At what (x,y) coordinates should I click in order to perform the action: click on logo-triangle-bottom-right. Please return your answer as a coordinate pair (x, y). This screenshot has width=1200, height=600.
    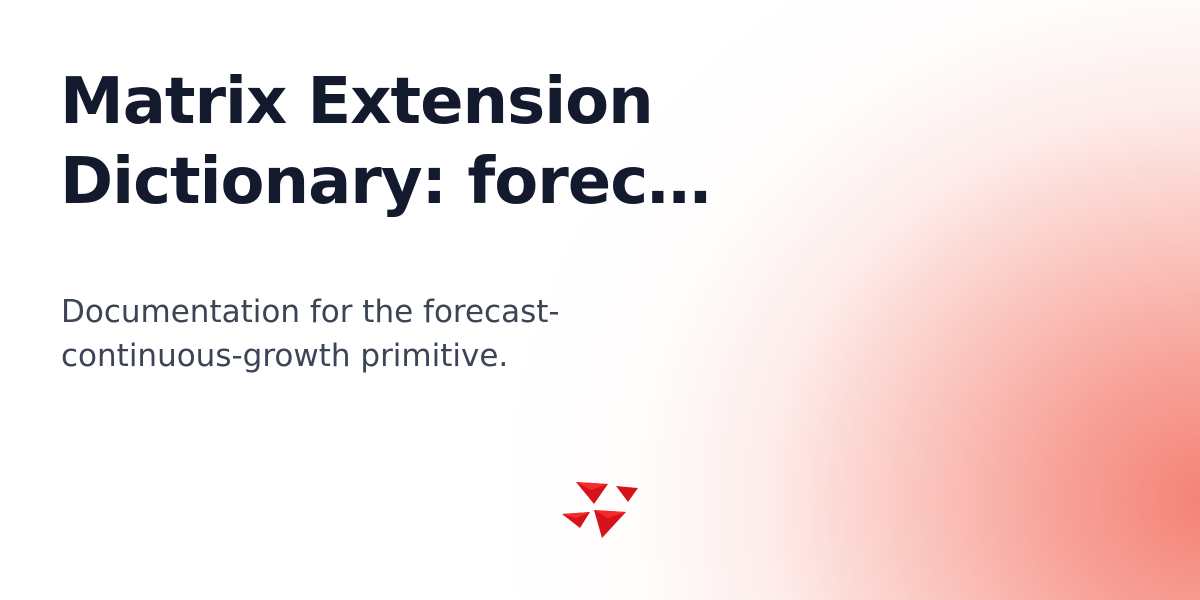
    Looking at the image, I should click on (610, 524).